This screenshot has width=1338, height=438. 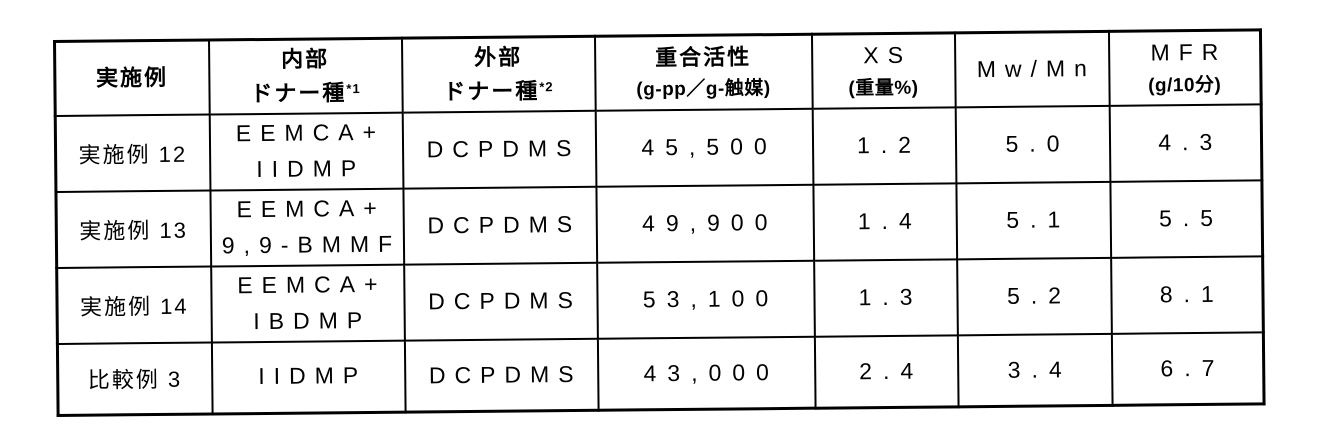 What do you see at coordinates (1187, 294) in the screenshot?
I see `cell-mfr: 8.1` at bounding box center [1187, 294].